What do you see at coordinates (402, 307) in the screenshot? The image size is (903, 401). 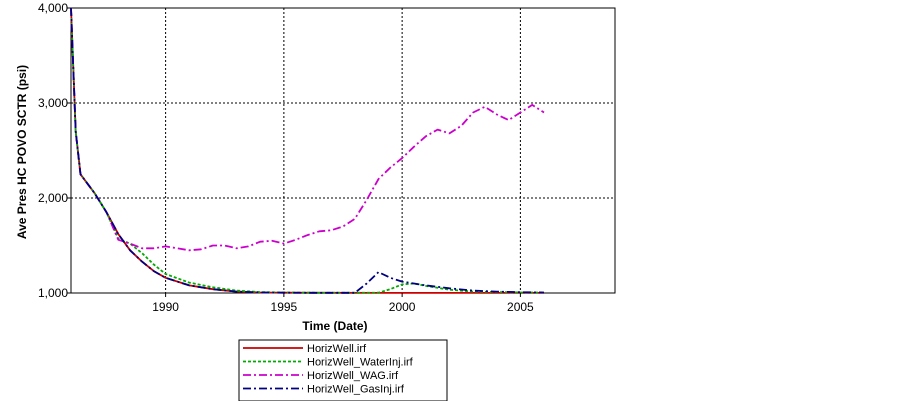 I see `x-tick-label: 2000` at bounding box center [402, 307].